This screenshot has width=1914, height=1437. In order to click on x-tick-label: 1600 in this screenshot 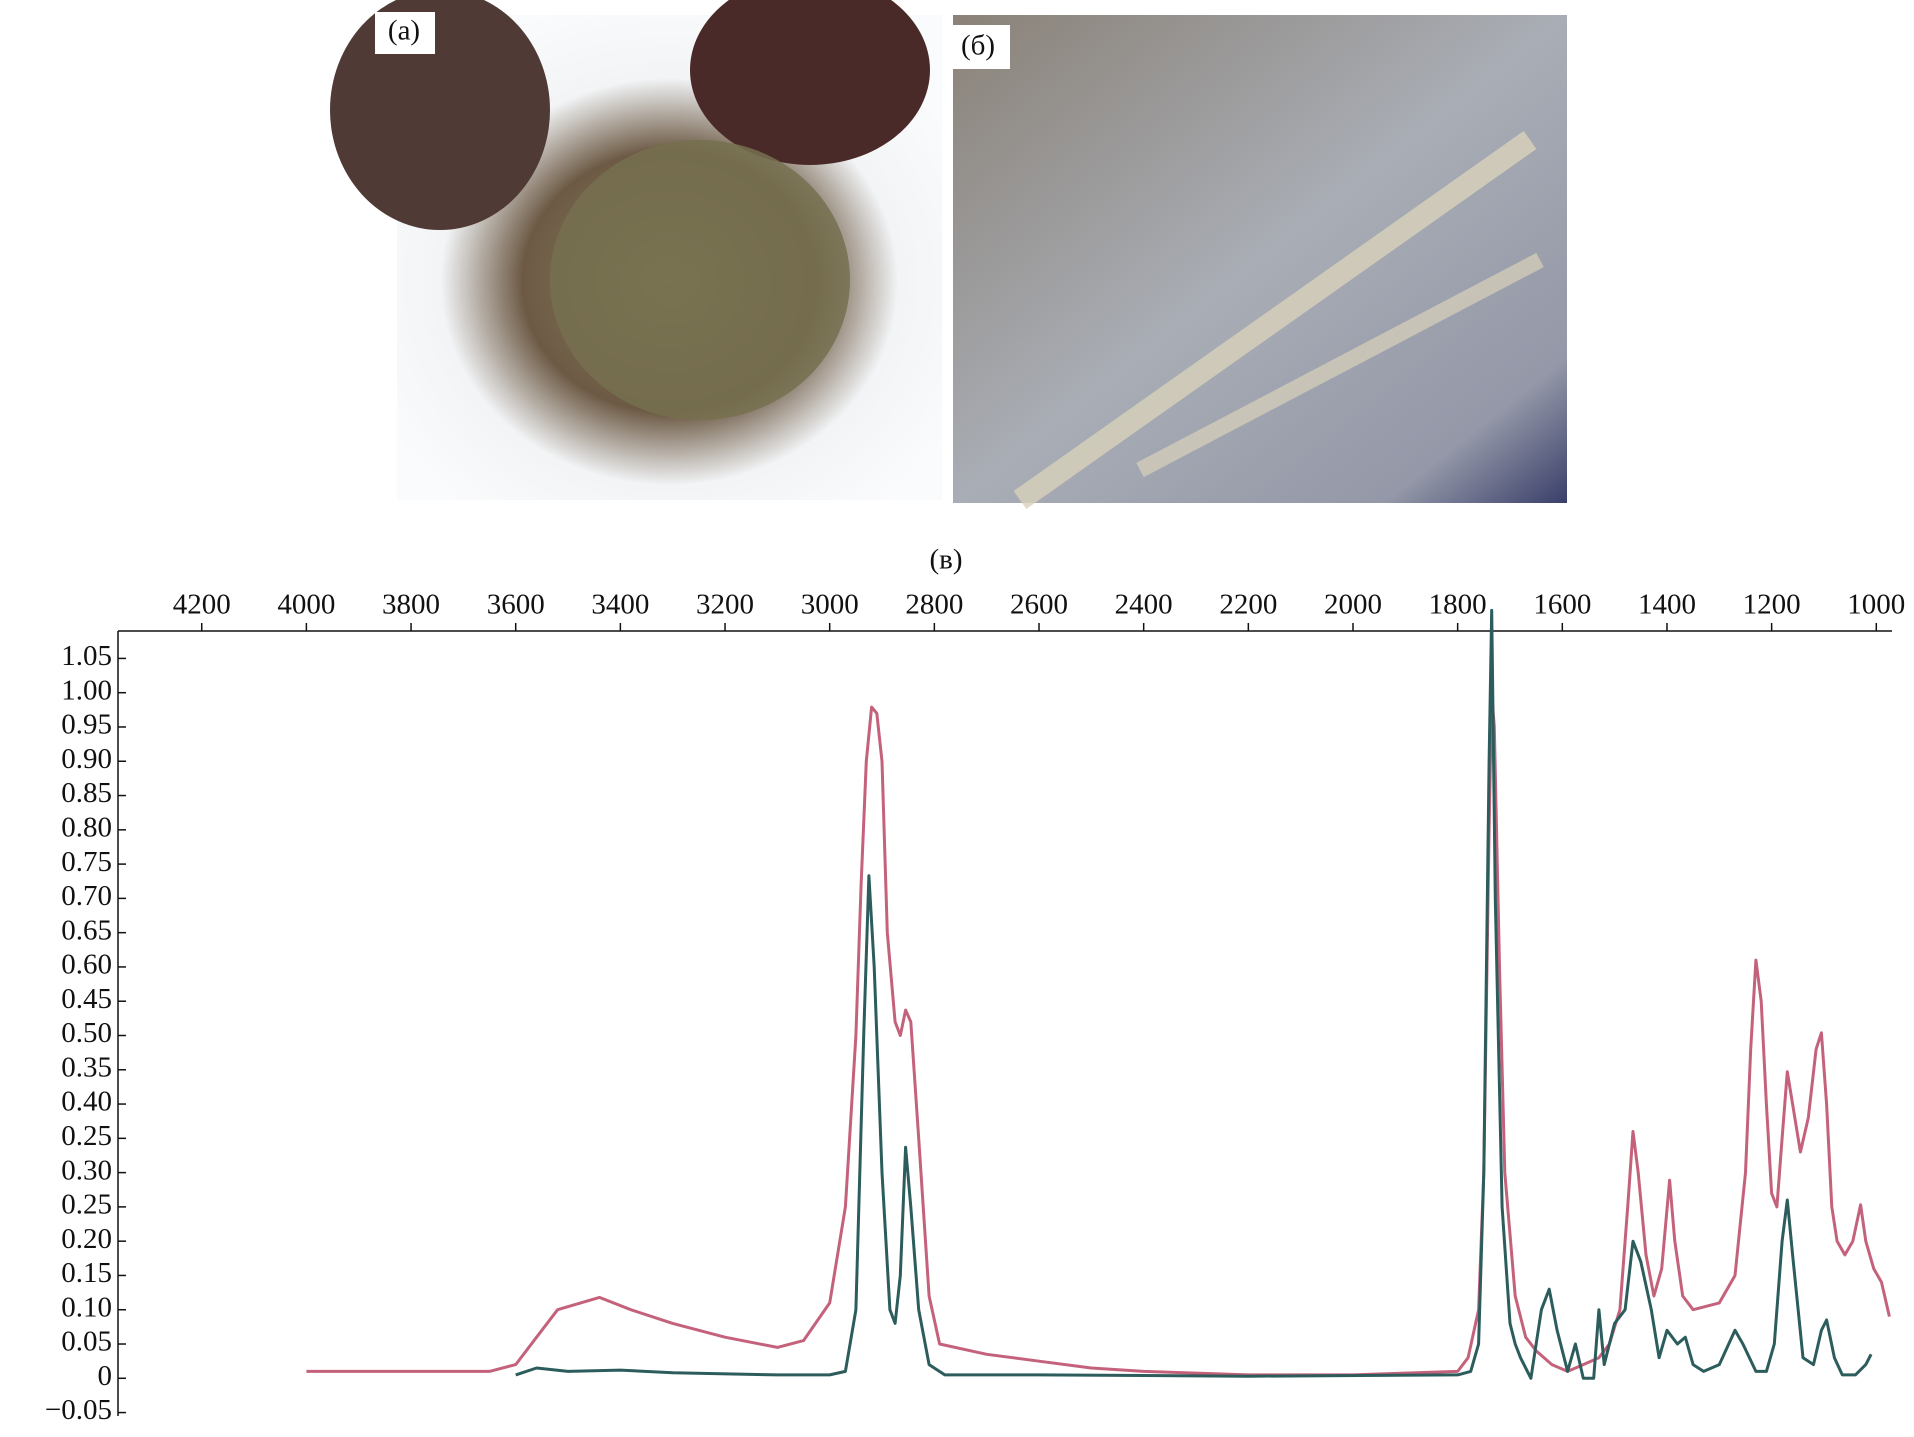, I will do `click(1562, 605)`.